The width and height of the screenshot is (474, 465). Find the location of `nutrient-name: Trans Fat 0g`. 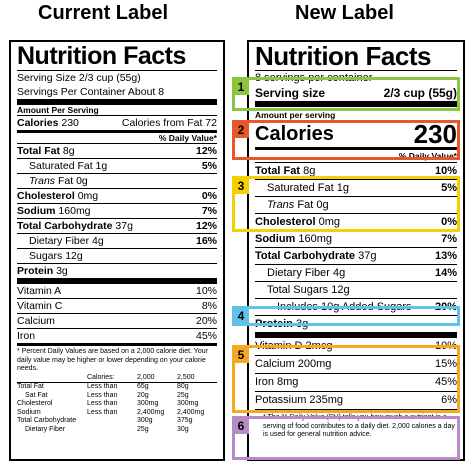

nutrient-name: Trans Fat 0g is located at coordinates (58, 181).